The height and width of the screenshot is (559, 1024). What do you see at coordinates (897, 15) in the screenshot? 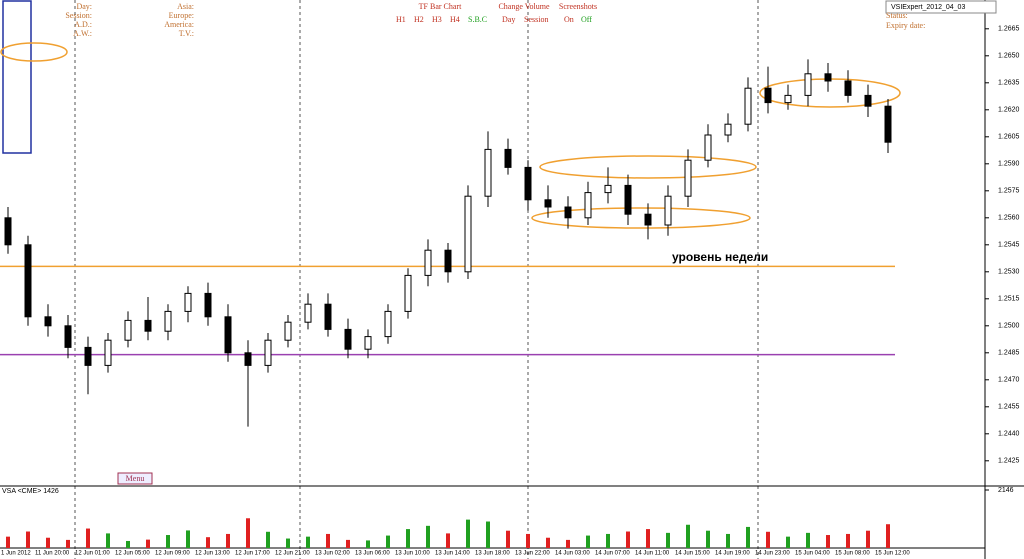
I see `status-label: Status:` at bounding box center [897, 15].